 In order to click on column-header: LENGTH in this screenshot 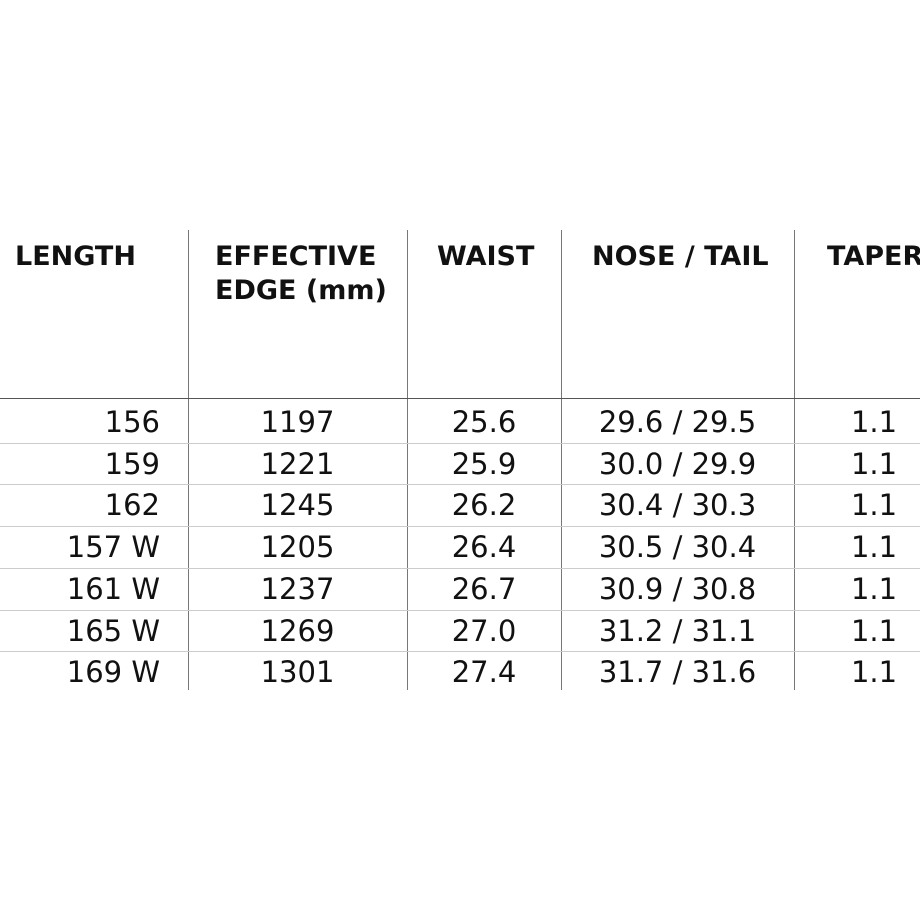, I will do `click(75, 256)`.